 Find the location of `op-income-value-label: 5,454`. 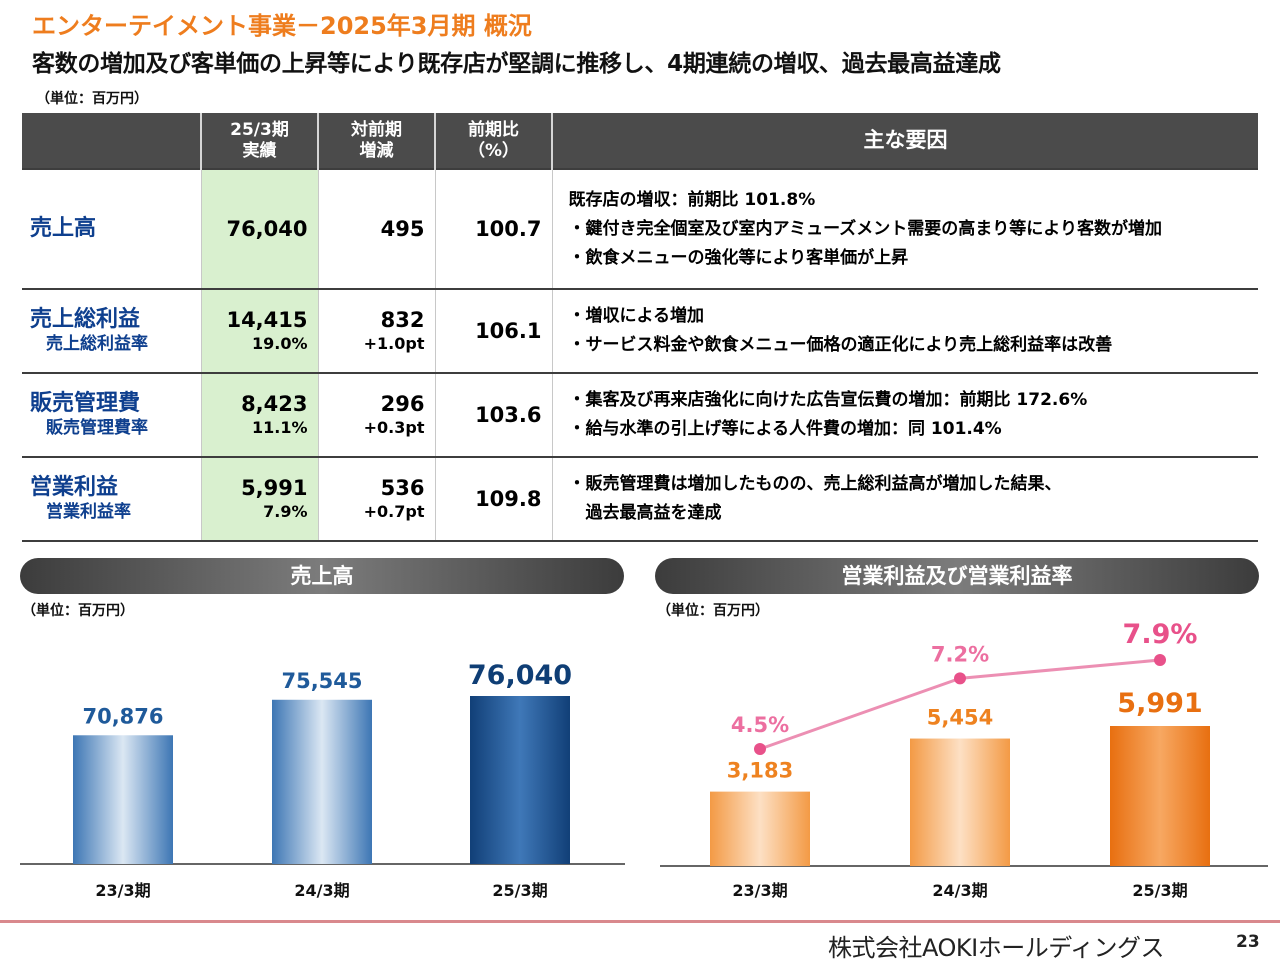

op-income-value-label: 5,454 is located at coordinates (960, 718).